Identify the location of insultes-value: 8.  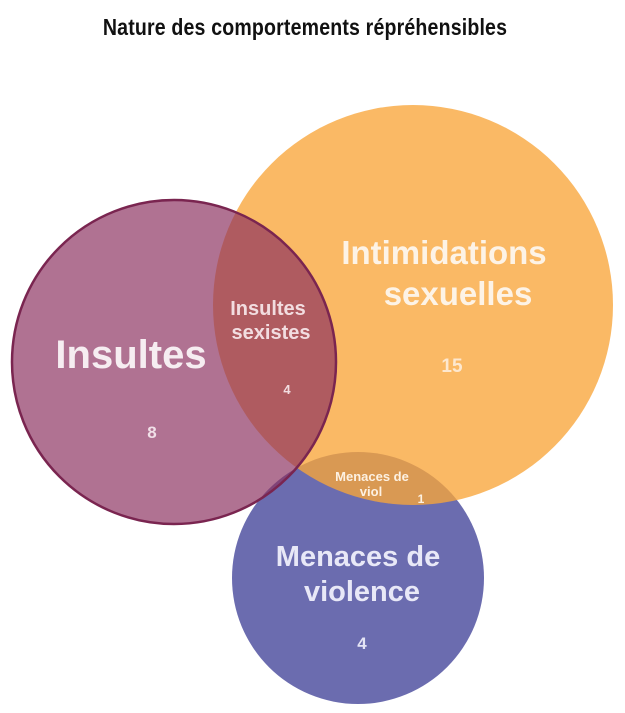
(151, 432).